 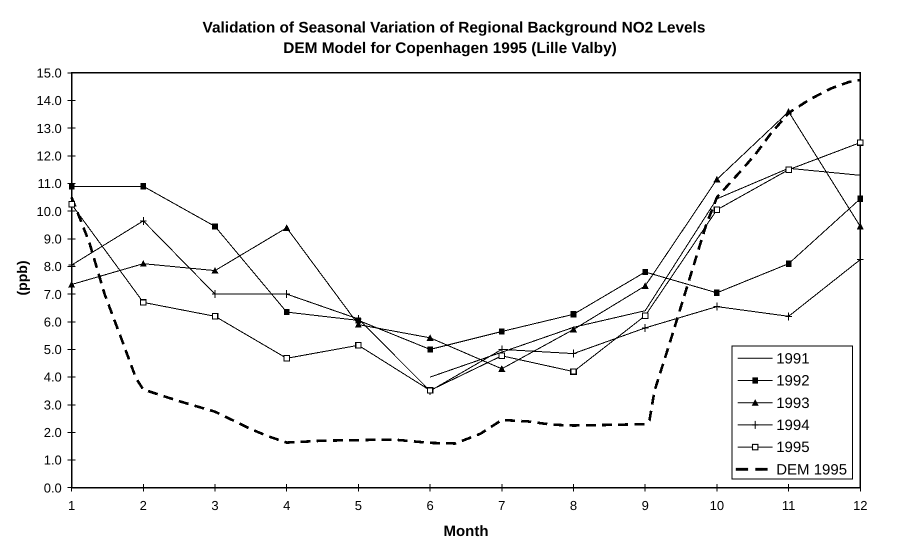 I want to click on svg-text: 1992, so click(x=792, y=381).